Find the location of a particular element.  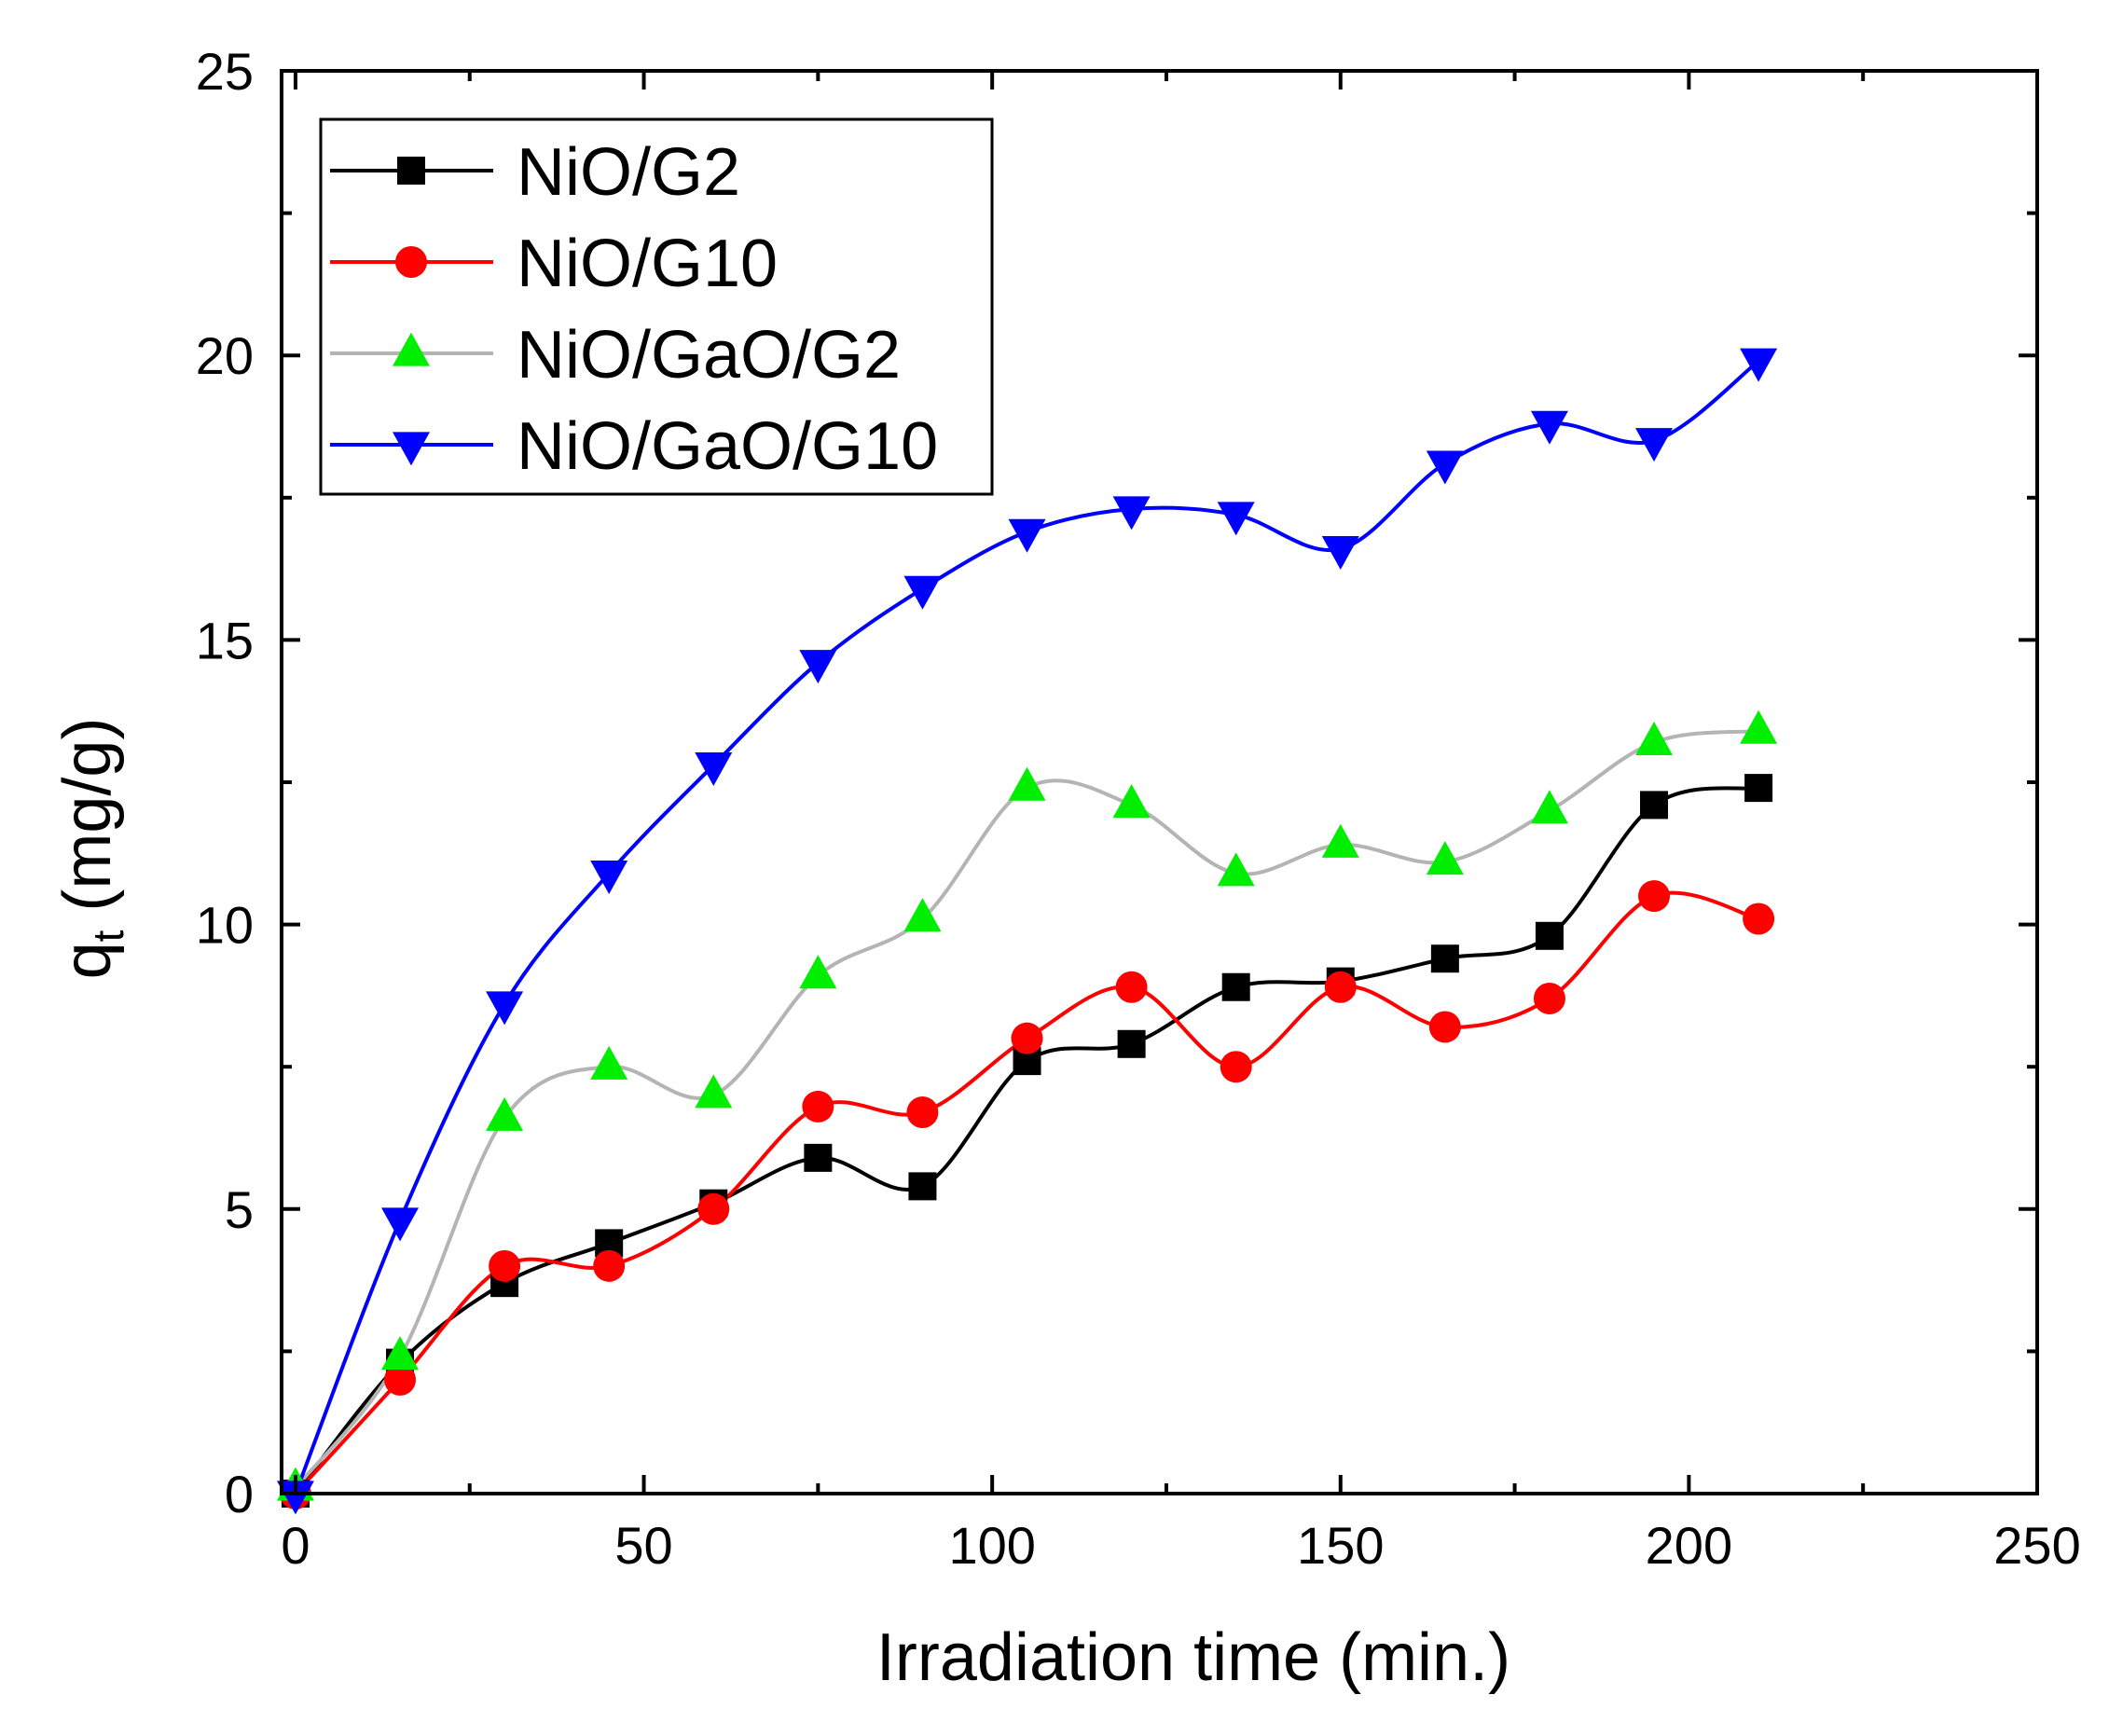

x-axis-title: Irradiation time (min.) is located at coordinates (1193, 1657).